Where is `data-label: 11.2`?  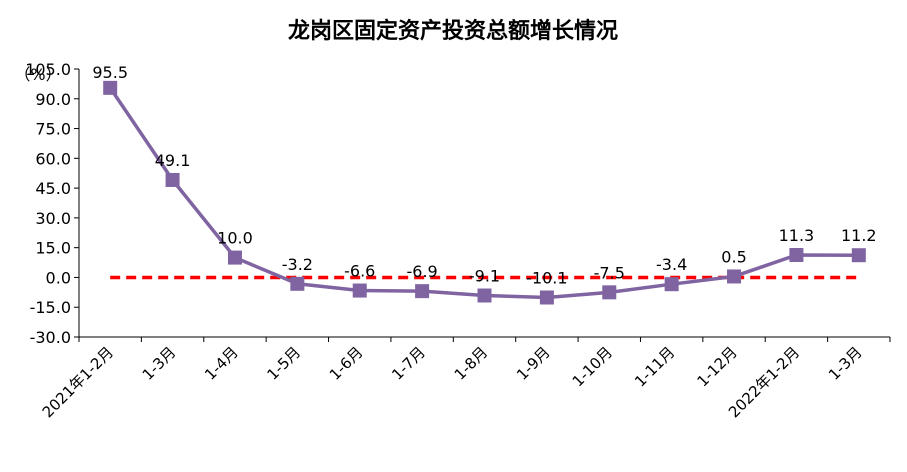 data-label: 11.2 is located at coordinates (859, 235).